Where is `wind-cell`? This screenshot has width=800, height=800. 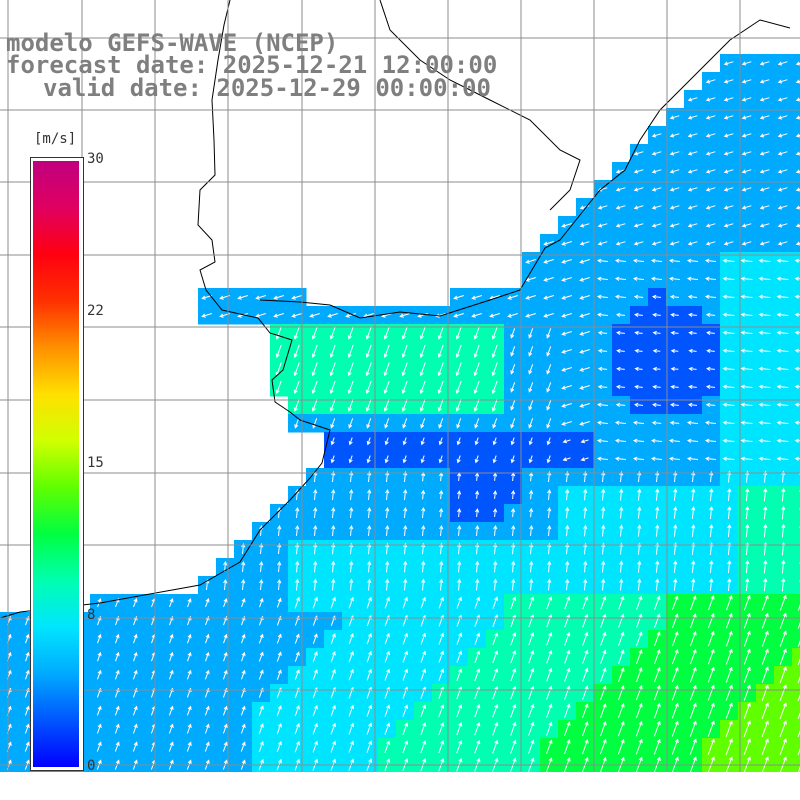
wind-cell is located at coordinates (796, 531).